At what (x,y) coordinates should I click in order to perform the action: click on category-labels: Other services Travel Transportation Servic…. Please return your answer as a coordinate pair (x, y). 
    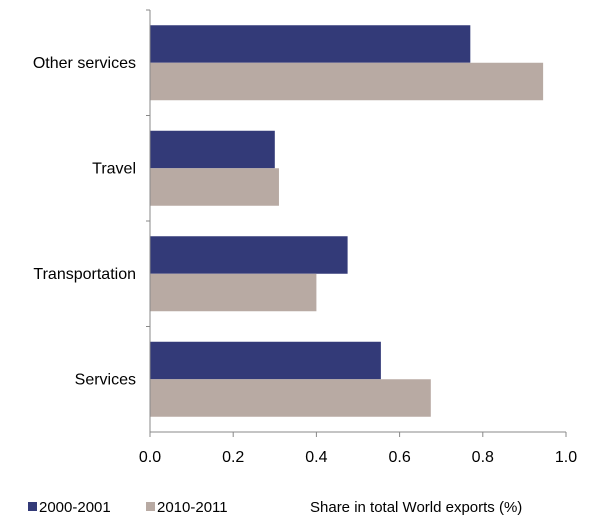
    Looking at the image, I should click on (84, 222).